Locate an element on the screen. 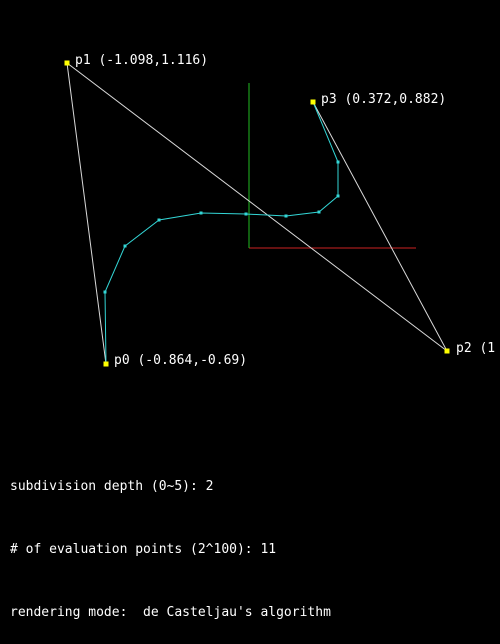 The image size is (500, 644). control-point-p2 is located at coordinates (447, 351).